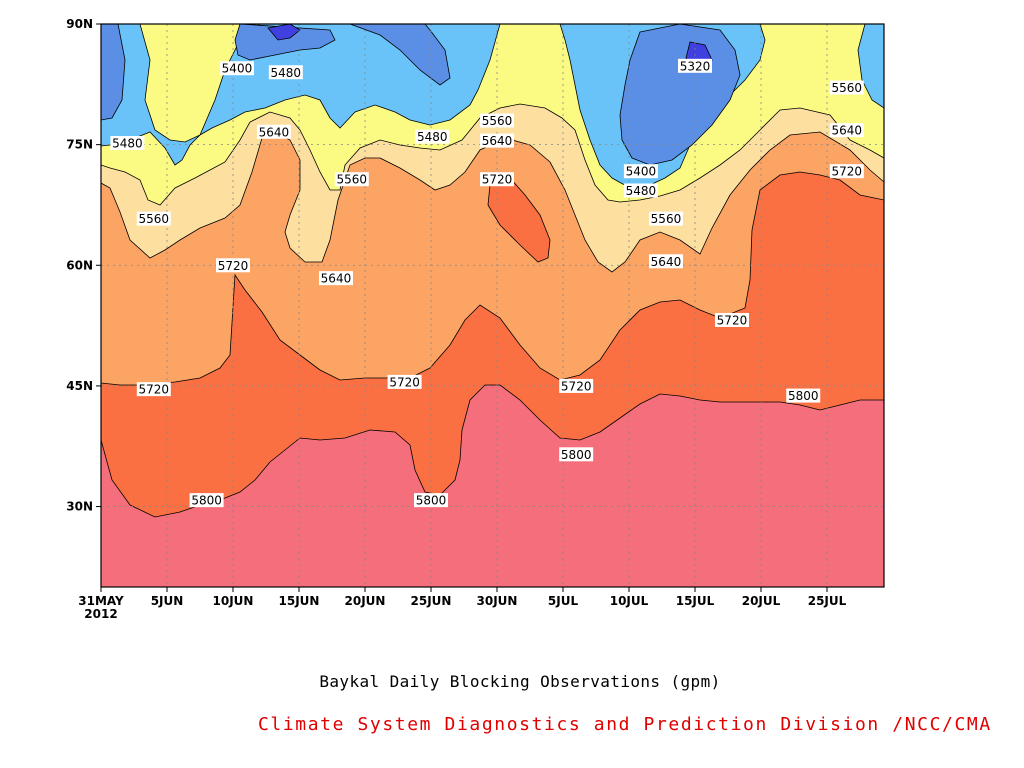  I want to click on x-tick-label: 15JUL, so click(695, 601).